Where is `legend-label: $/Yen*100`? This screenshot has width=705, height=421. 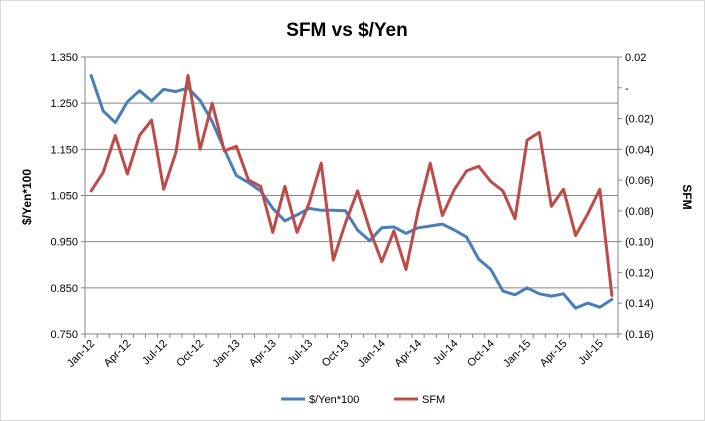
legend-label: $/Yen*100 is located at coordinates (334, 400).